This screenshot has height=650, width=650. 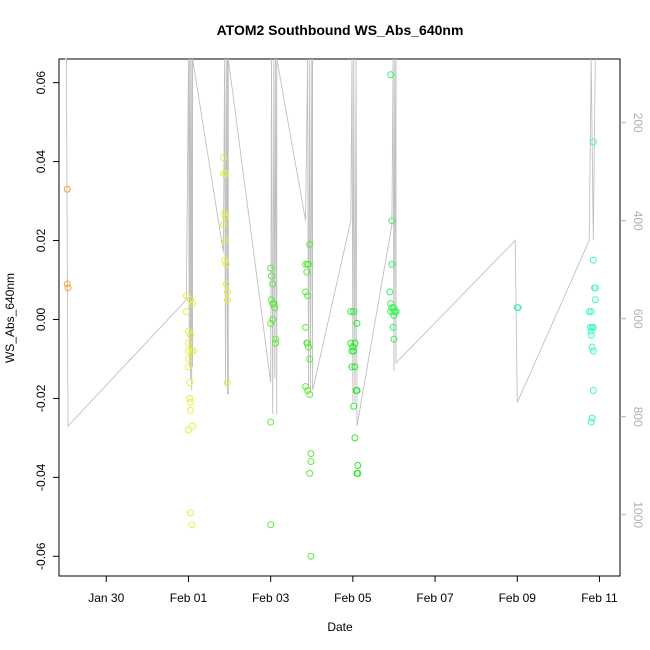 What do you see at coordinates (106, 598) in the screenshot?
I see `x-tick-label: Jan 30` at bounding box center [106, 598].